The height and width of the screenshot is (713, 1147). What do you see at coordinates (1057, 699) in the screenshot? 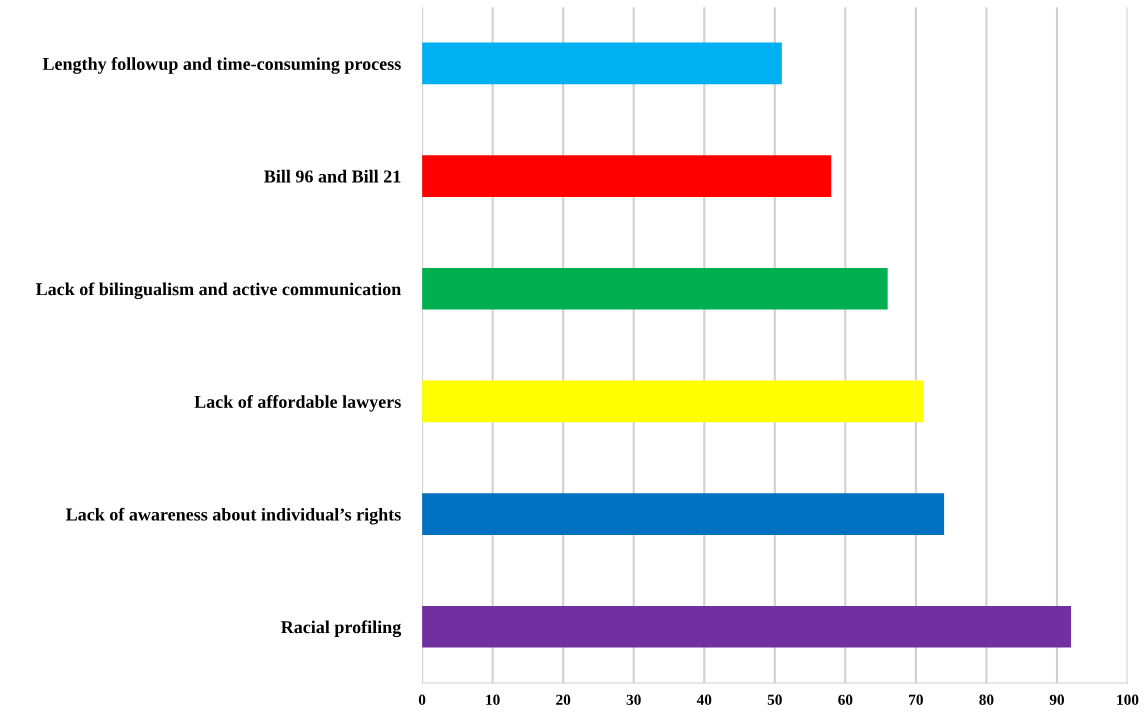
I see `x-tick-label: 90` at bounding box center [1057, 699].